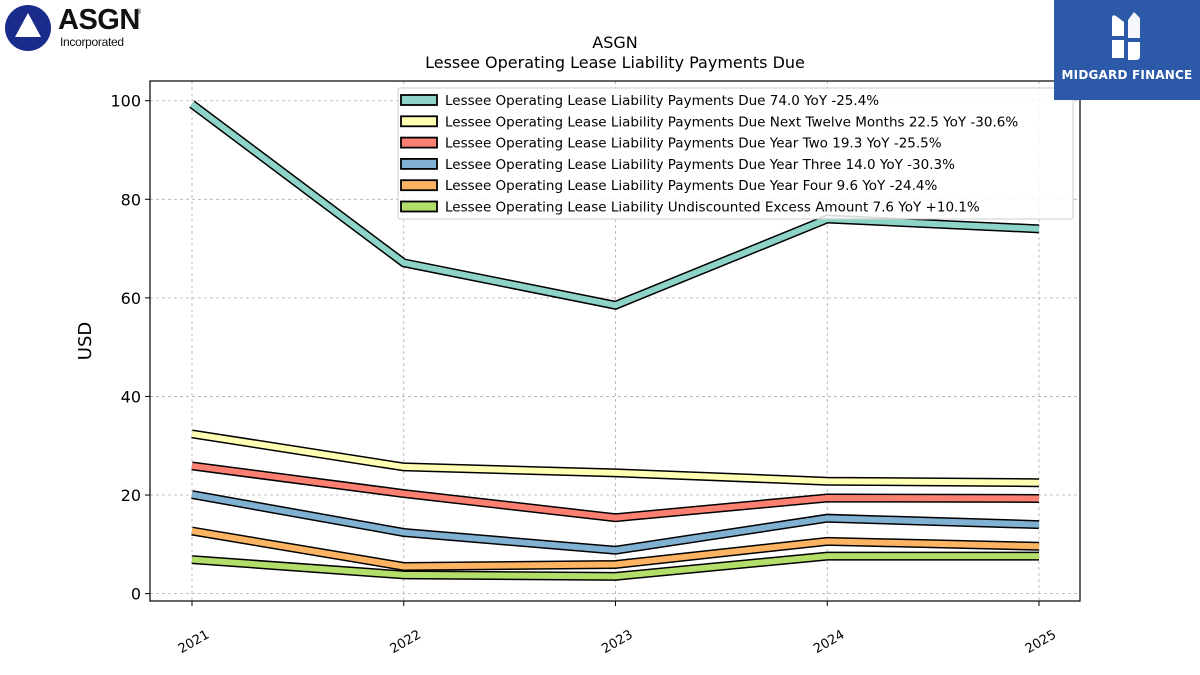 The width and height of the screenshot is (1200, 675). What do you see at coordinates (136, 594) in the screenshot?
I see `y-tick-label: 0` at bounding box center [136, 594].